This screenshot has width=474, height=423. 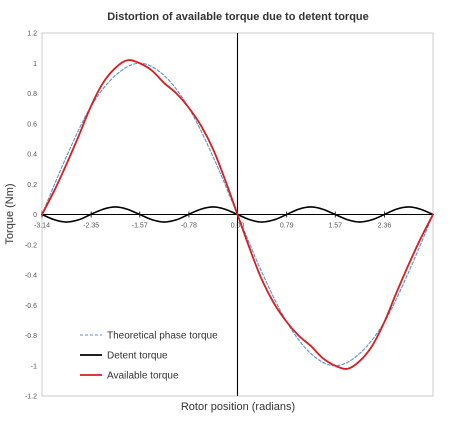 What do you see at coordinates (34, 366) in the screenshot?
I see `y-tick-label: -1` at bounding box center [34, 366].